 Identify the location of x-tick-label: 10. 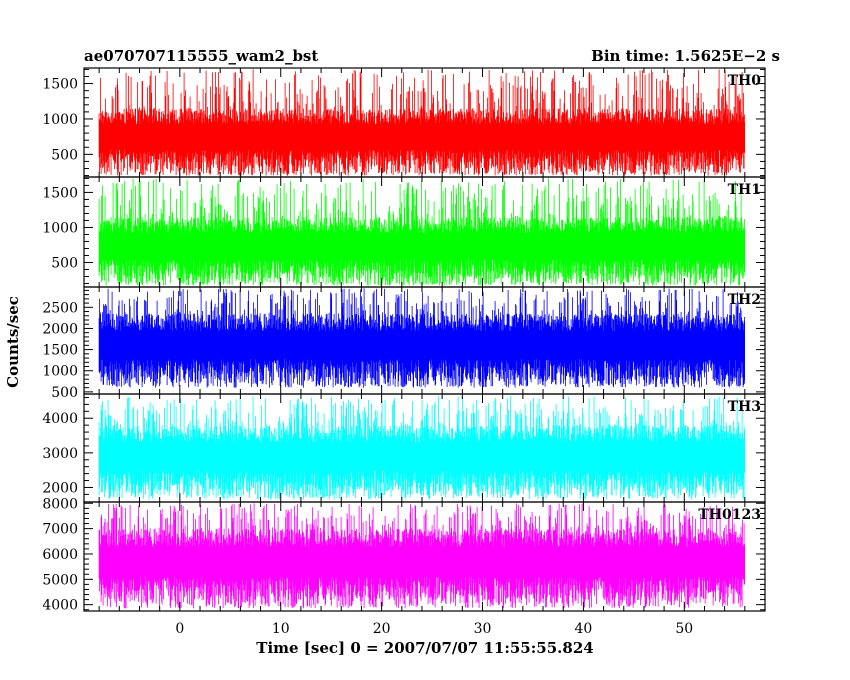
(281, 629).